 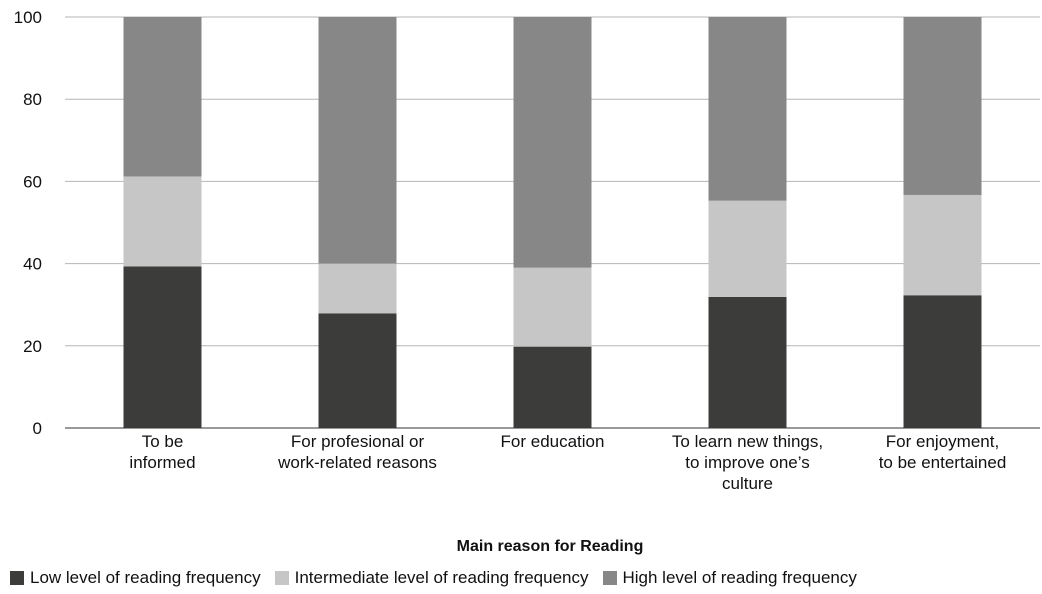 I want to click on legend-label: Low level of reading frequency, so click(x=145, y=577).